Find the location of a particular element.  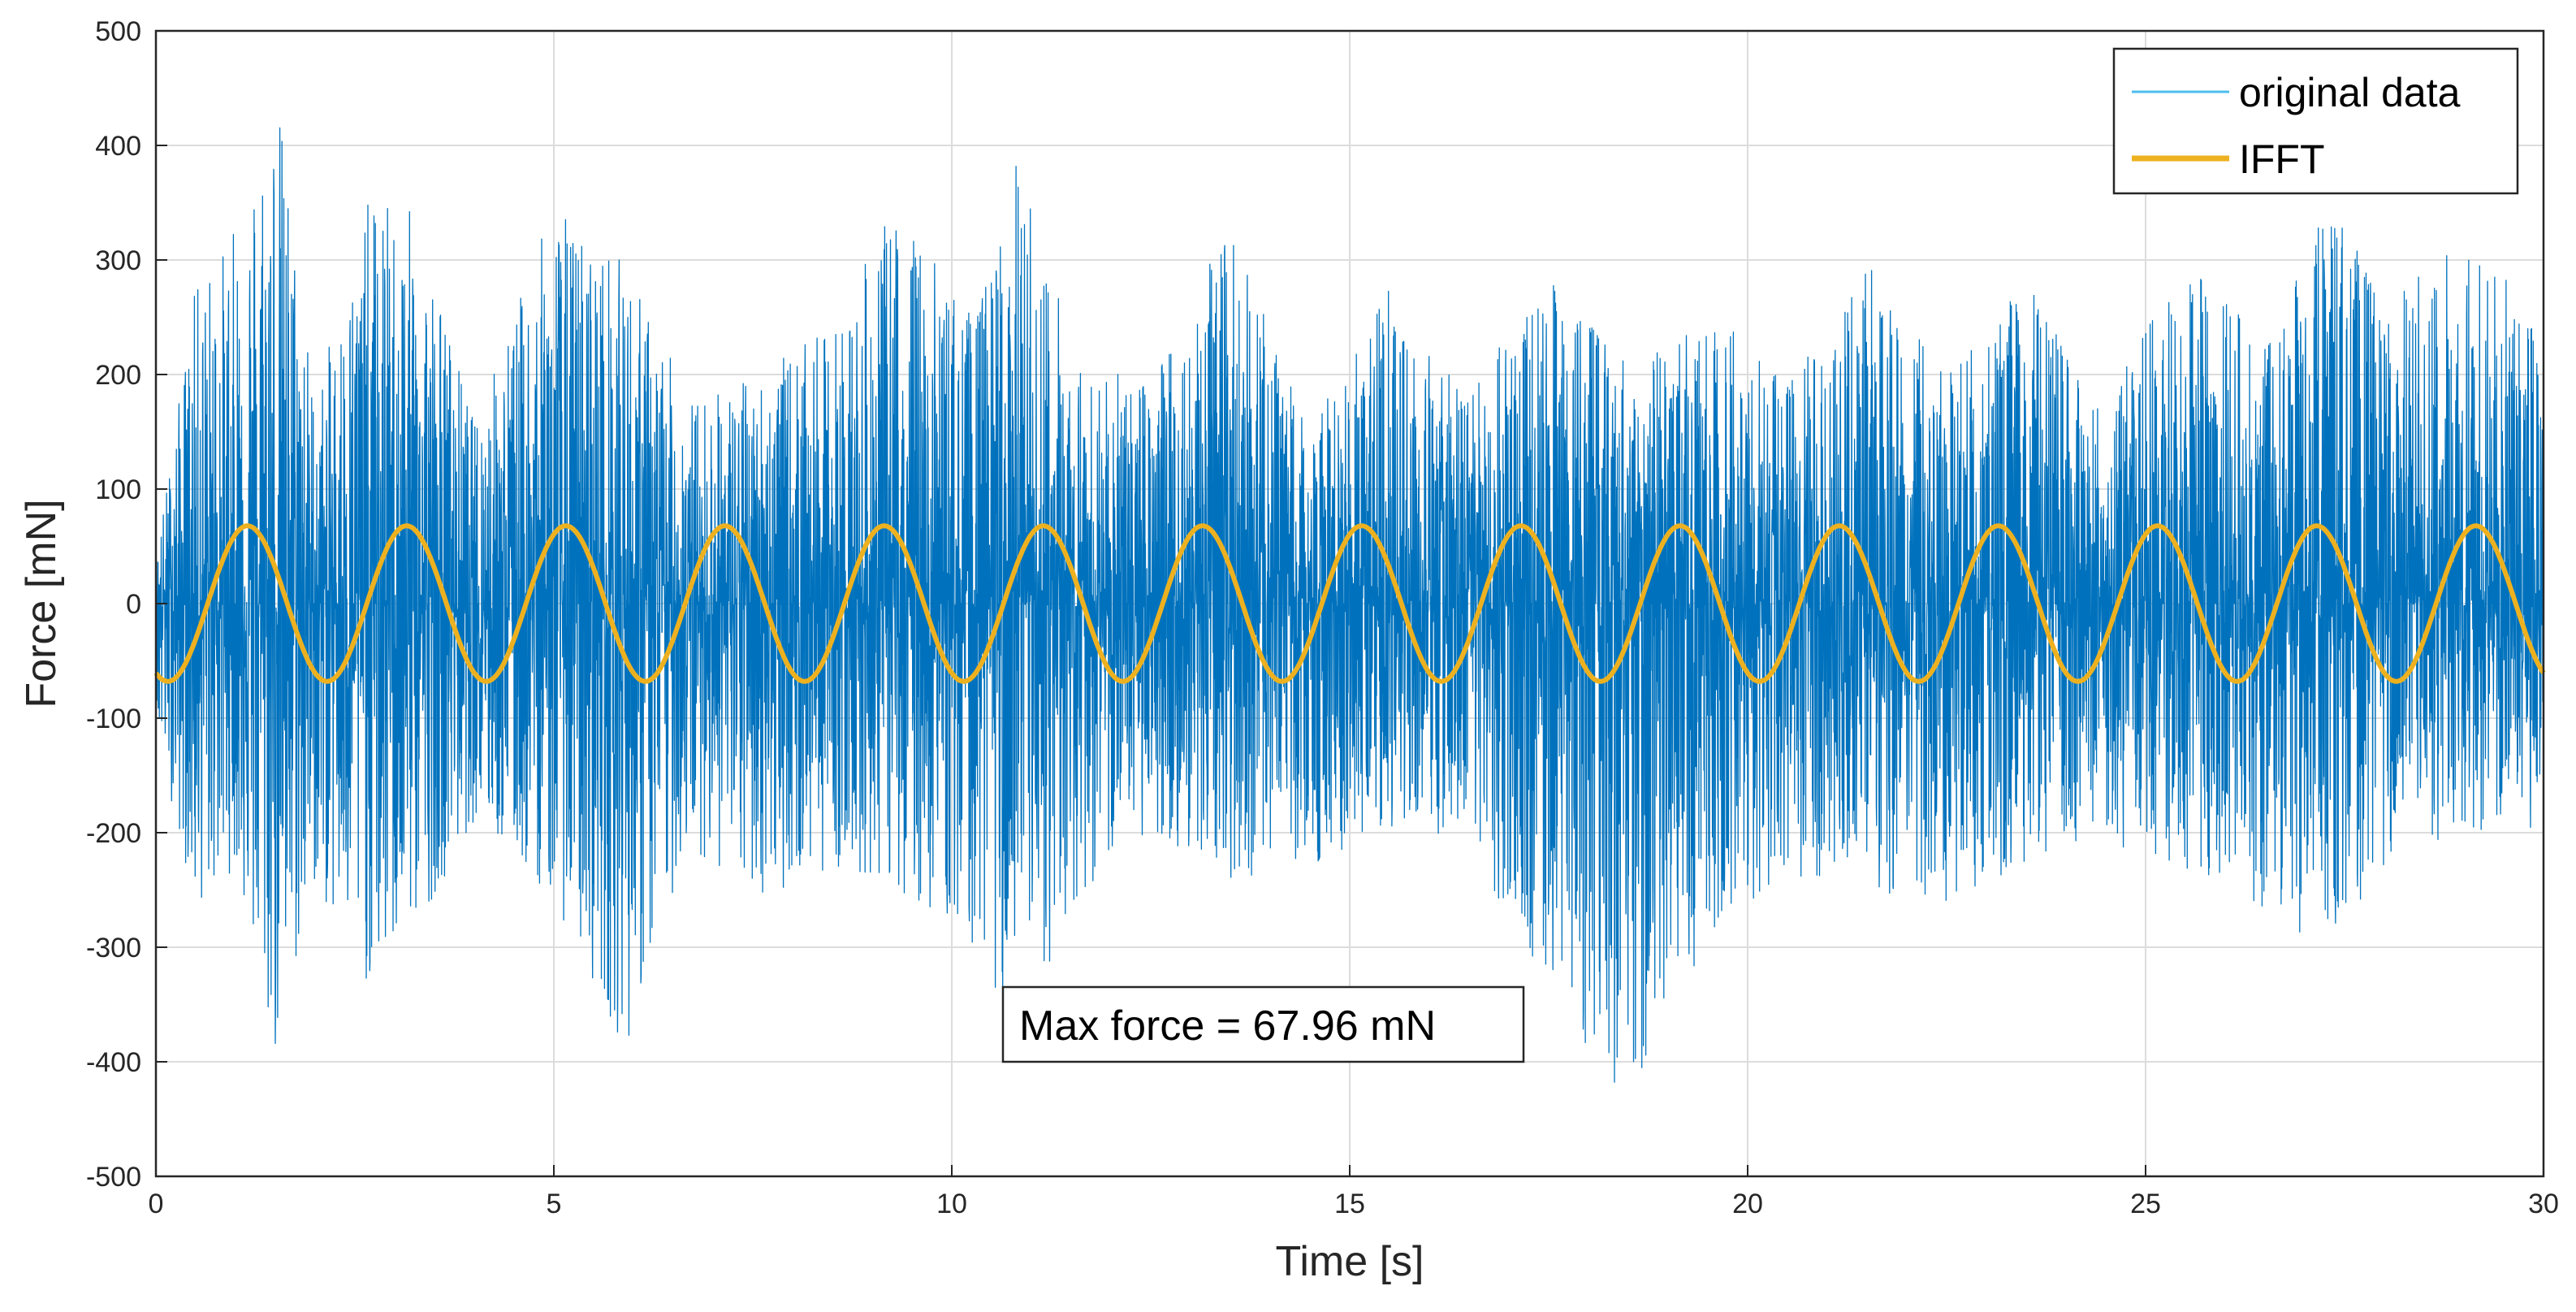

x-tick-label: 5 is located at coordinates (554, 1204).